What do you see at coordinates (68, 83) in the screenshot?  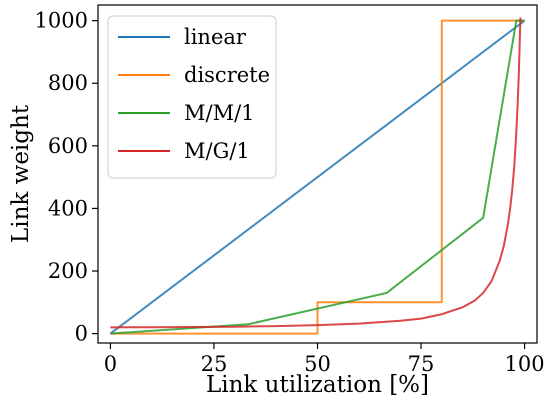 I see `y-tick-label-4: 800` at bounding box center [68, 83].